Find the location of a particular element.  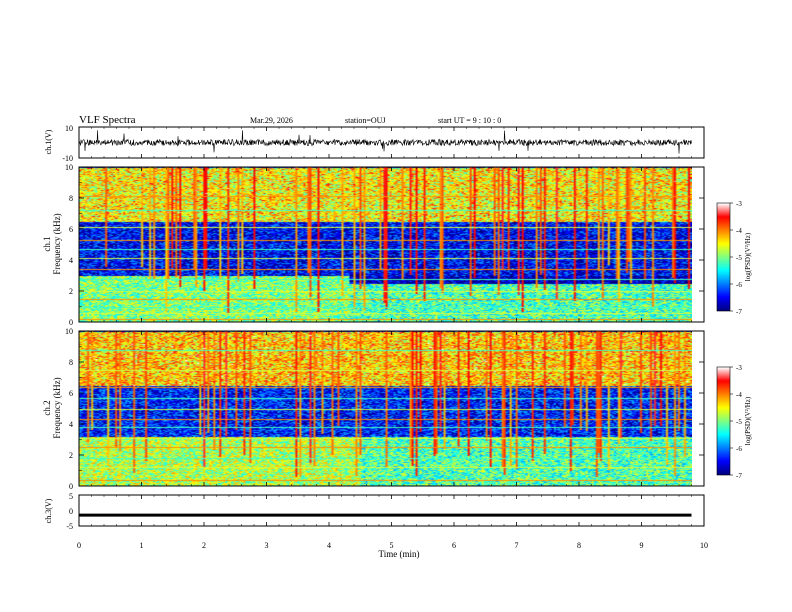

x-axis-tick-labels: 0 1 2 3 4 5 6 7 8 9 10 is located at coordinates (392, 545).